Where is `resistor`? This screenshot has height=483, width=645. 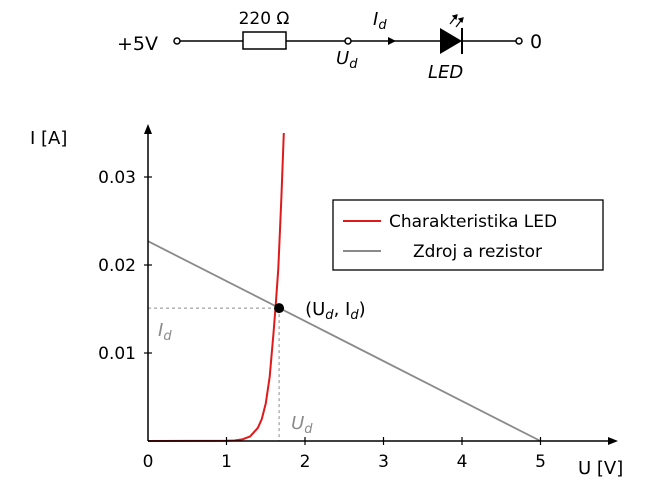
resistor is located at coordinates (264, 40).